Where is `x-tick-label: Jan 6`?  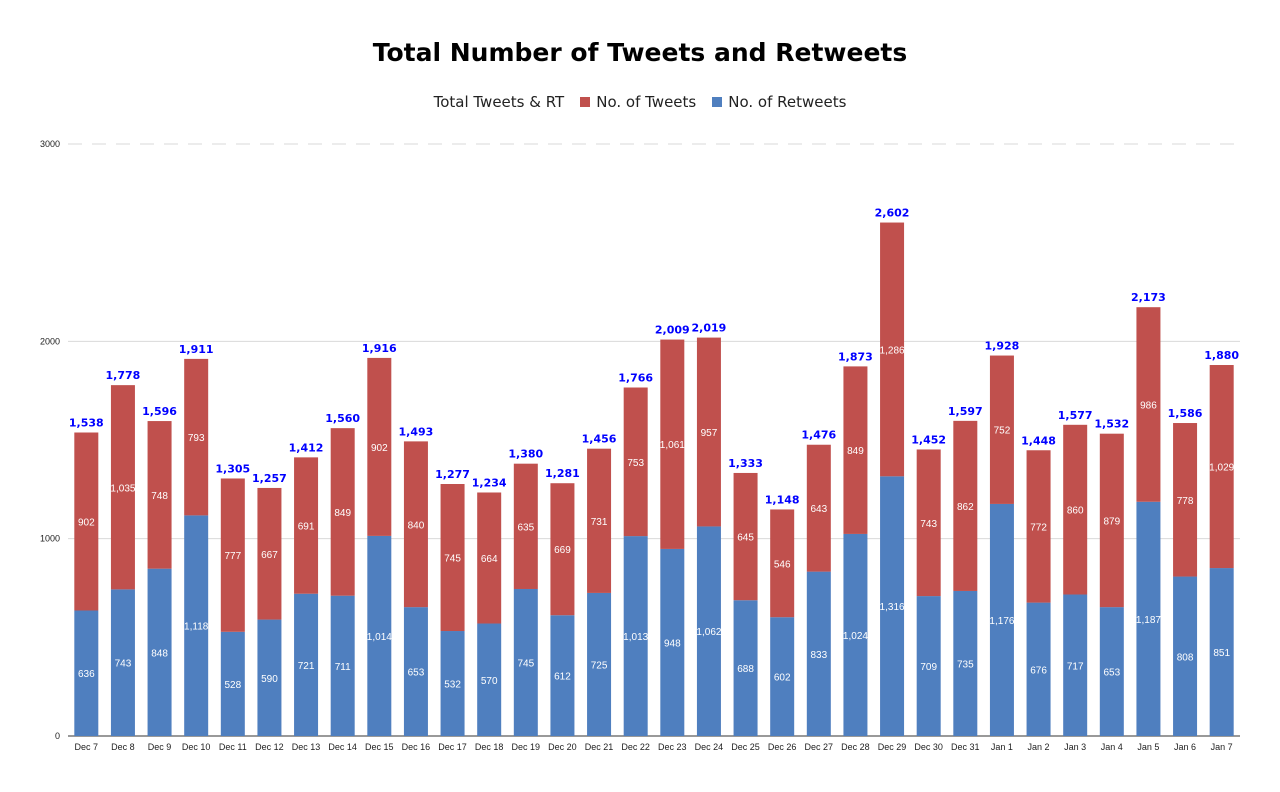
x-tick-label: Jan 6 is located at coordinates (1185, 747).